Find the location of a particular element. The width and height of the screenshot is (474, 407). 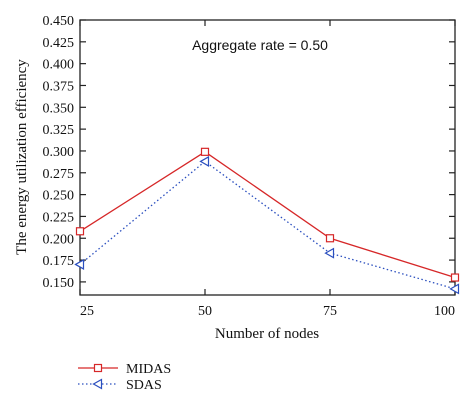

y-tick-label: 0.150 is located at coordinates (59, 283).